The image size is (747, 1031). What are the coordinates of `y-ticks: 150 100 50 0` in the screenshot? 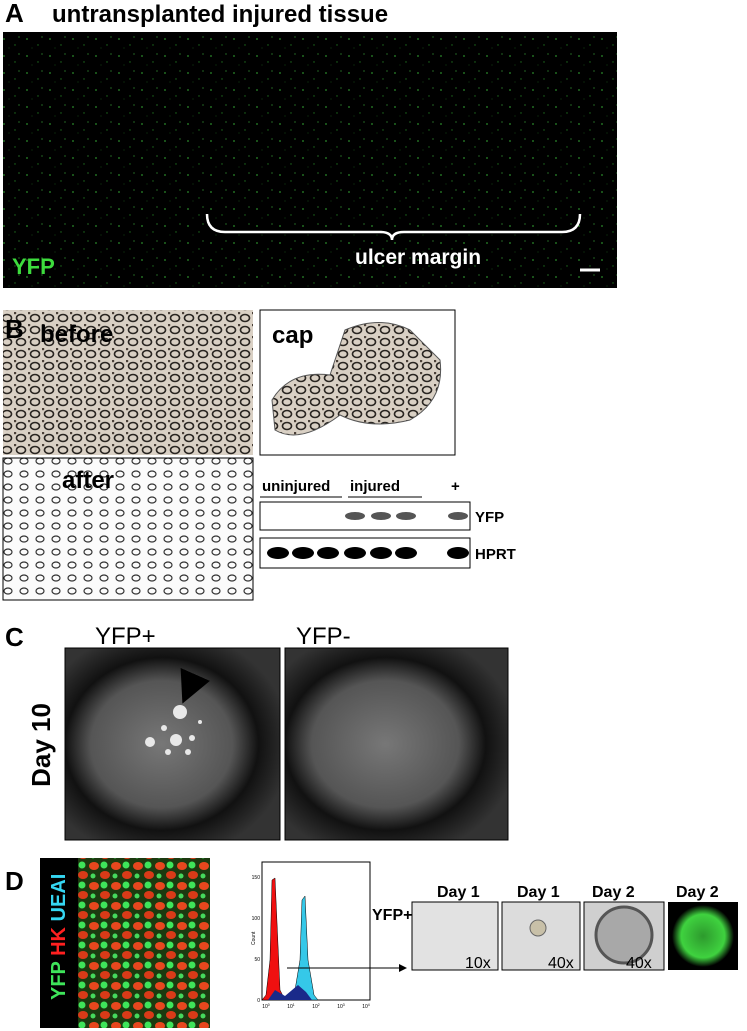 It's located at (256, 939).